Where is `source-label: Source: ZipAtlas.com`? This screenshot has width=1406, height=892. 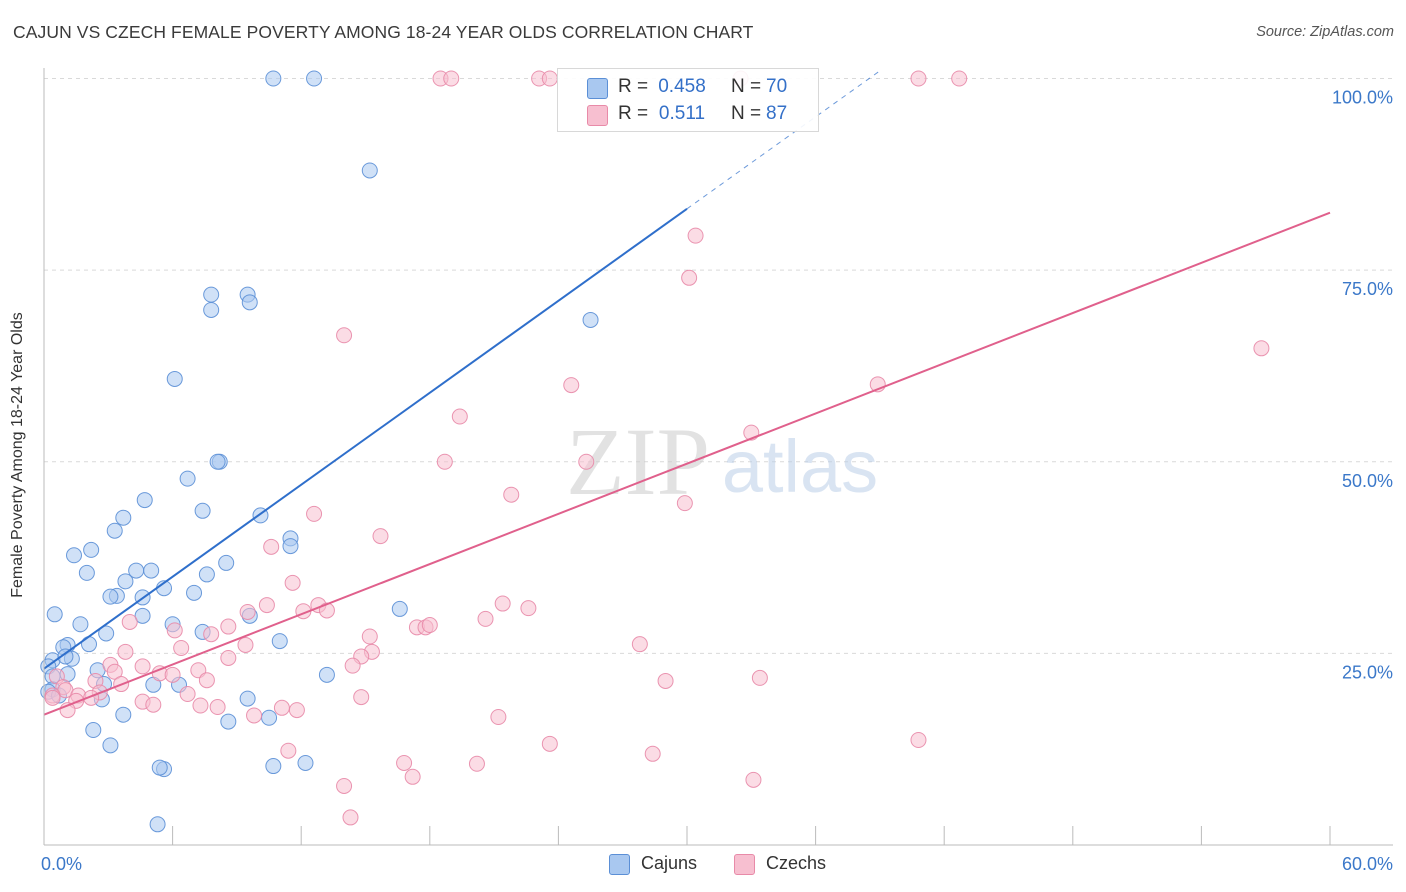 source-label: Source: ZipAtlas.com is located at coordinates (1325, 32).